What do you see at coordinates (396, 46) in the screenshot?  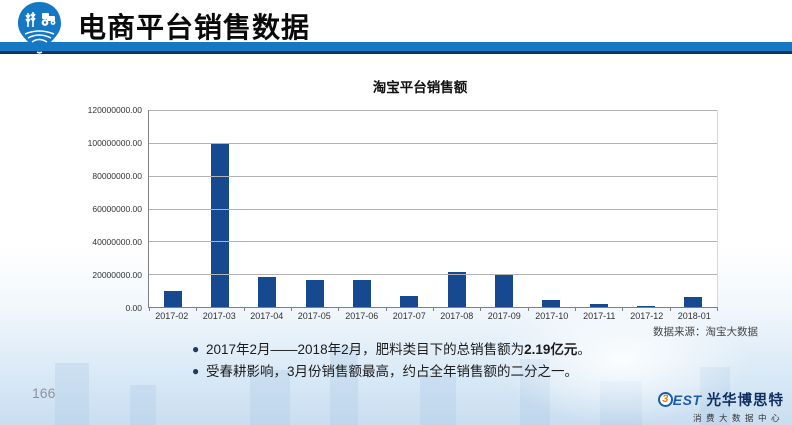 I see `header-accent-bar` at bounding box center [396, 46].